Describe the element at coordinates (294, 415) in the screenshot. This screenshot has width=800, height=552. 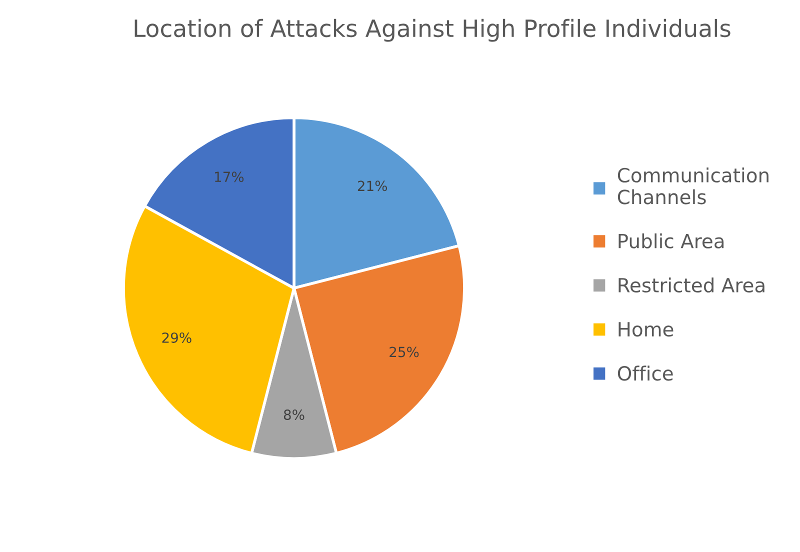
I see `data-label: 8%` at that location.